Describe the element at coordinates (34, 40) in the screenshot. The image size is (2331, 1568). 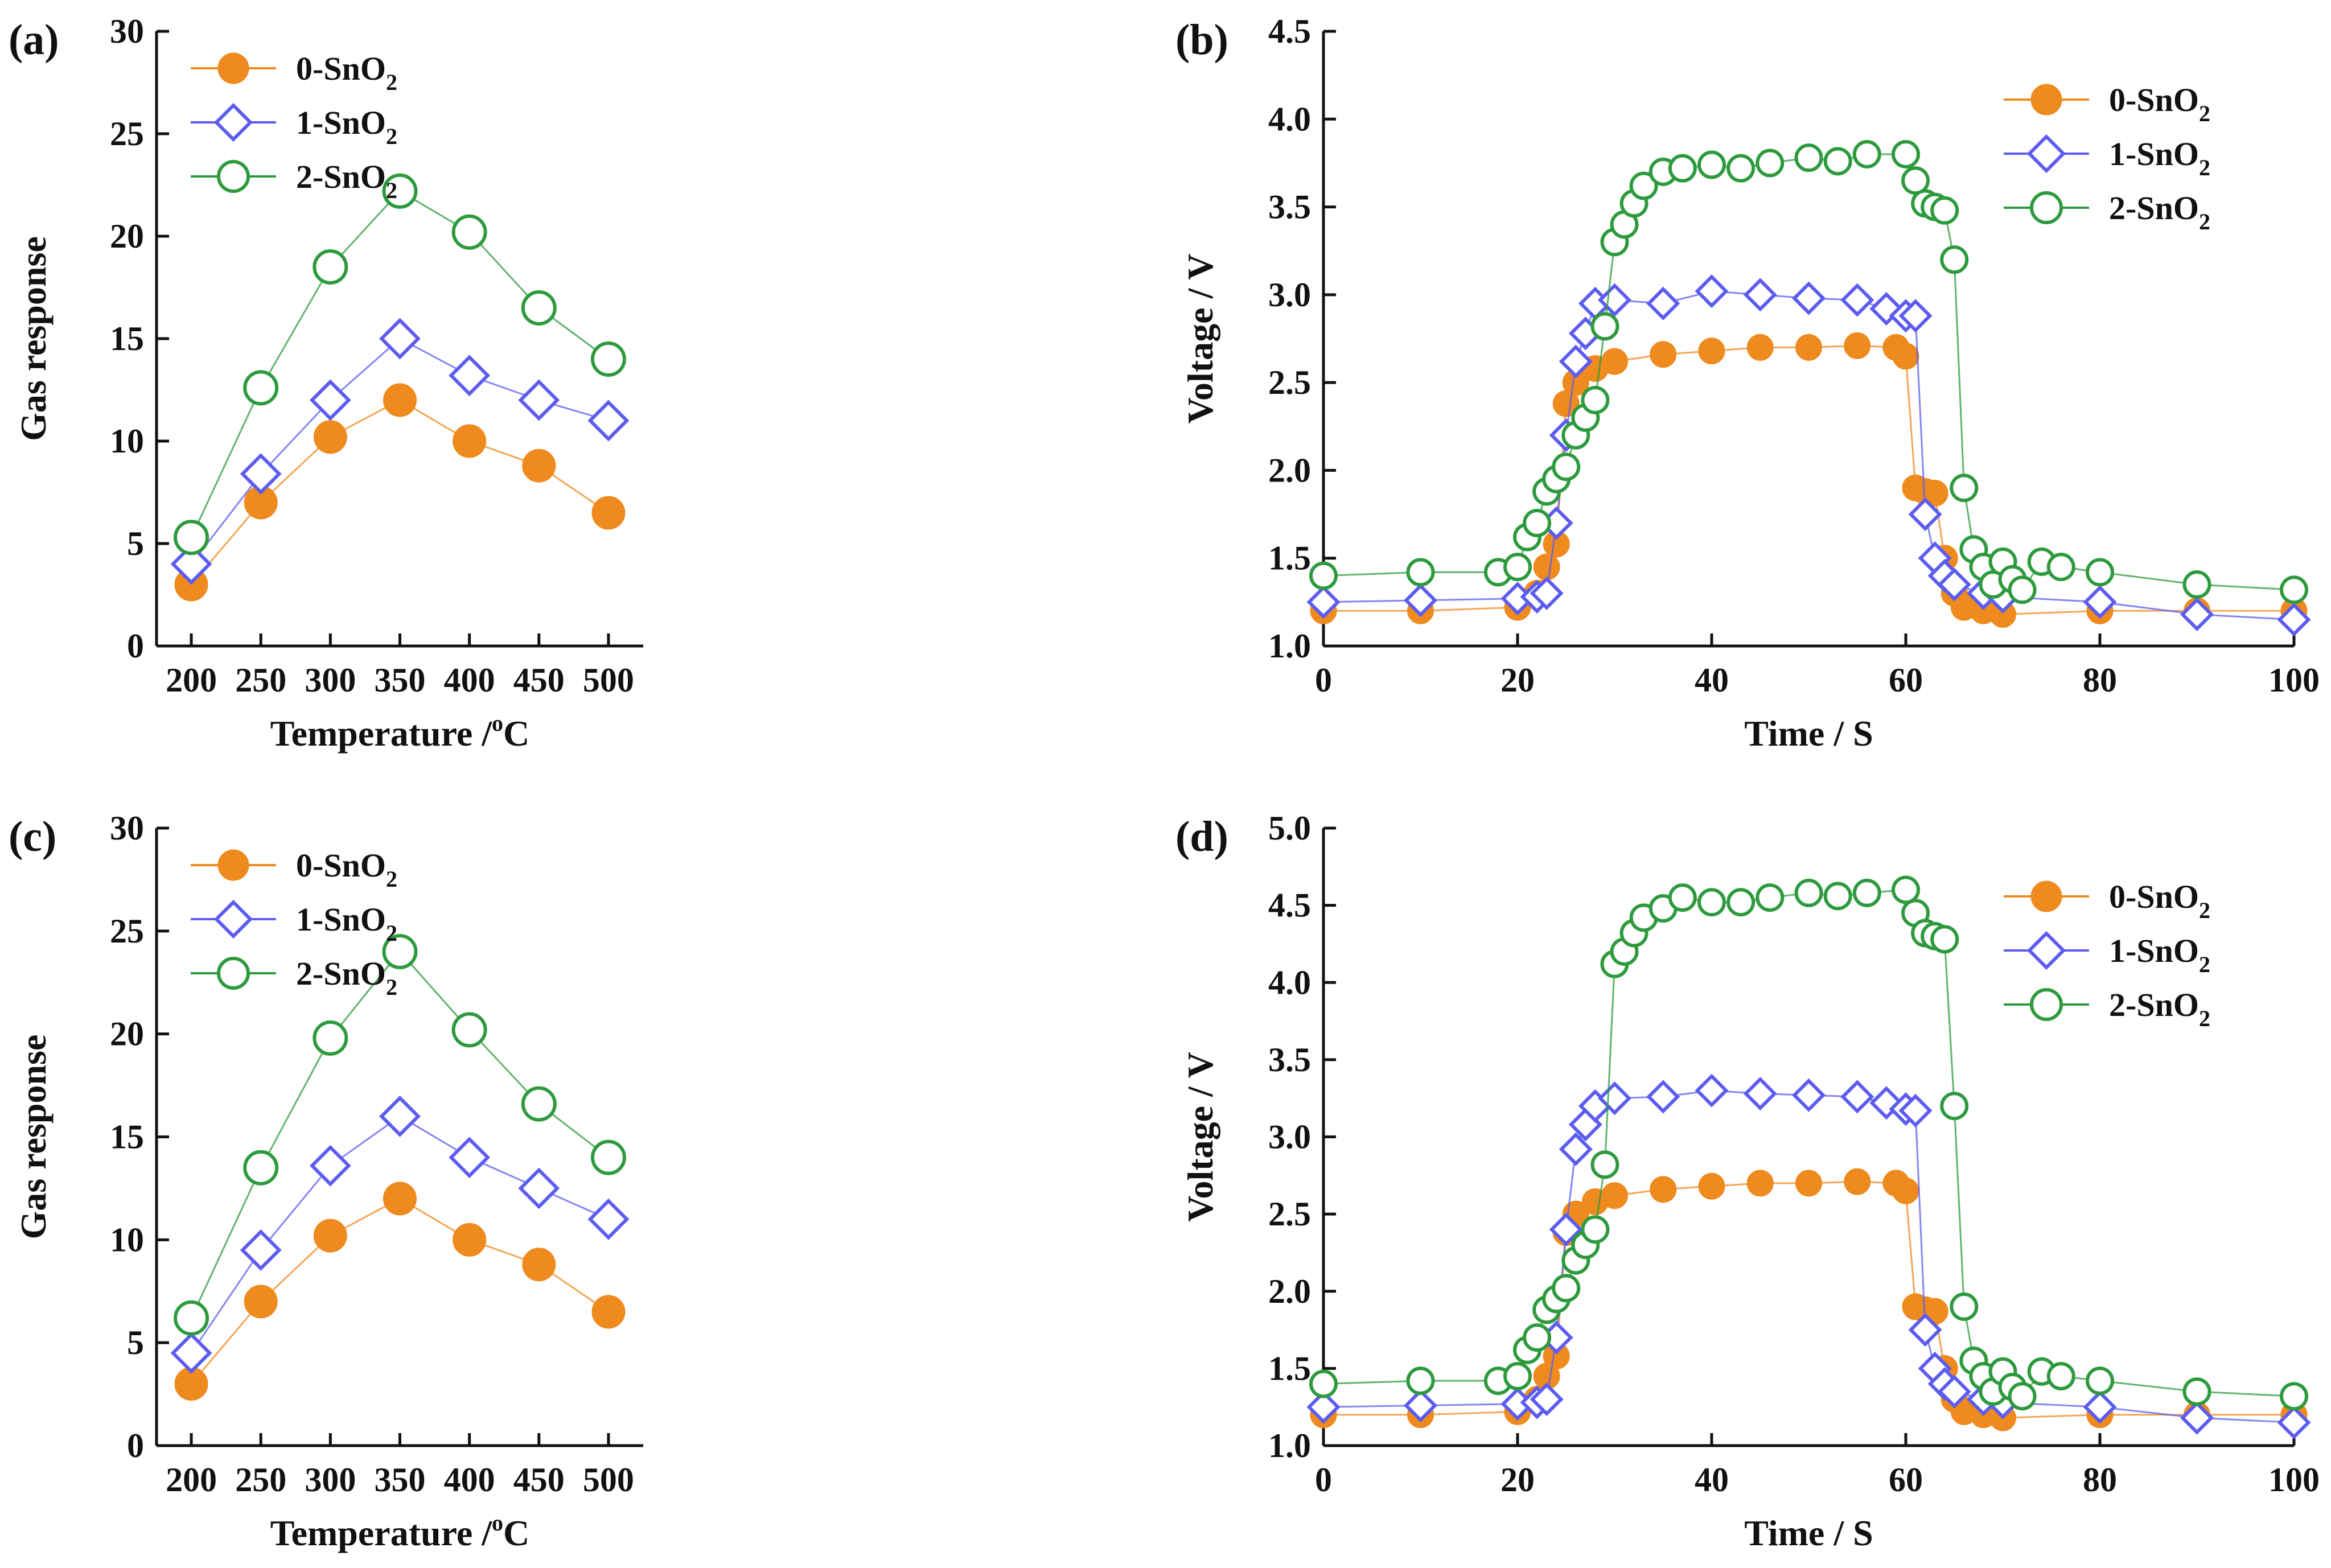
I see `panel-label: (a)` at that location.